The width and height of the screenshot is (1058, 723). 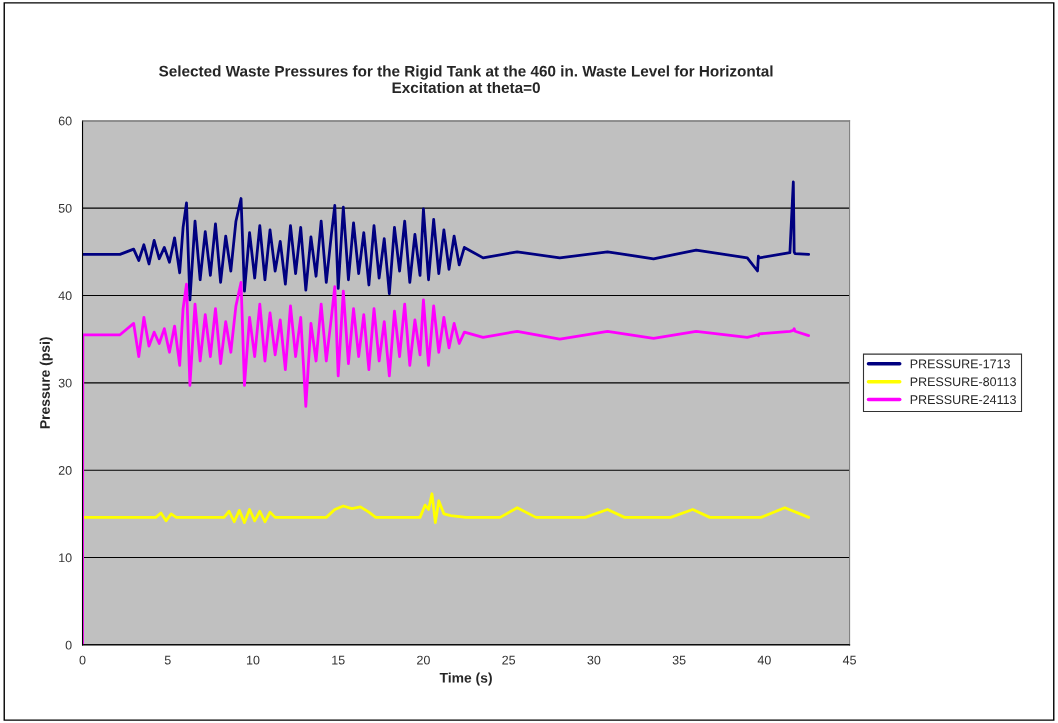 What do you see at coordinates (65, 296) in the screenshot?
I see `y-tick-label: 40` at bounding box center [65, 296].